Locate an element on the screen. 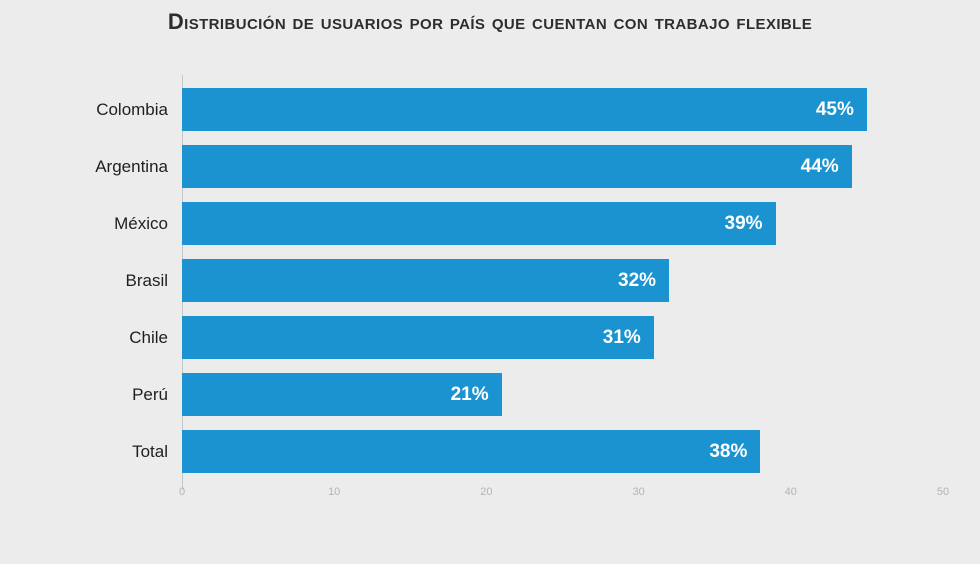 The height and width of the screenshot is (564, 980). bar: 21% is located at coordinates (342, 394).